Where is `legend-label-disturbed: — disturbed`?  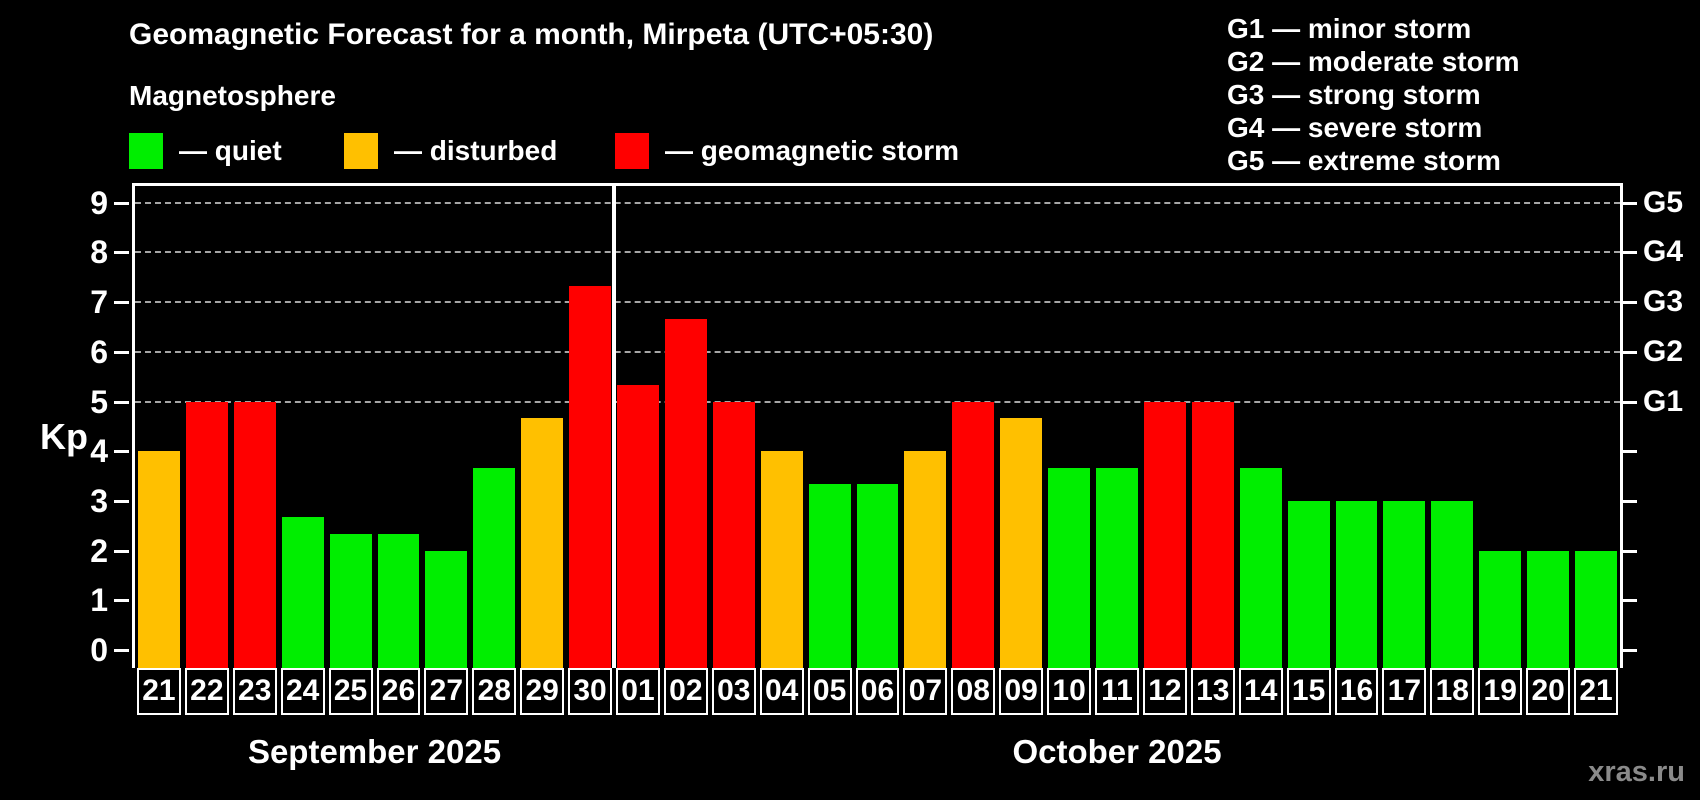 legend-label-disturbed: — disturbed is located at coordinates (476, 150).